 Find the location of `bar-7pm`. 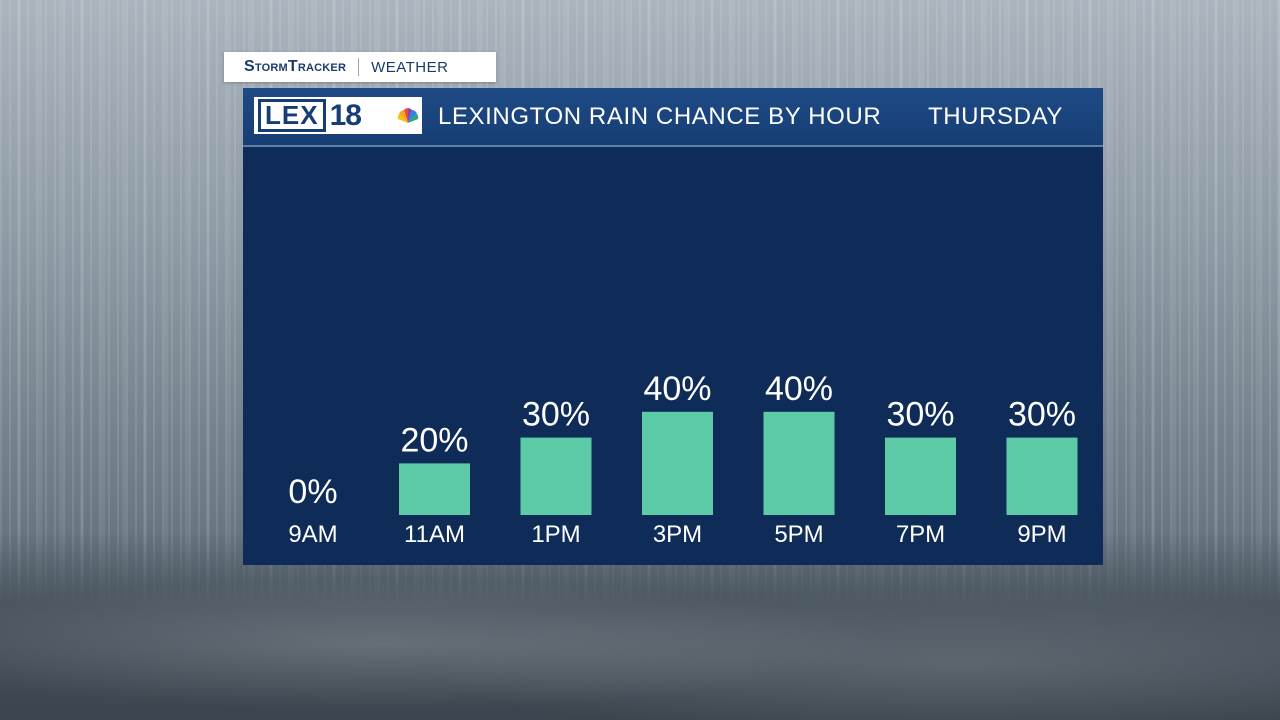

bar-7pm is located at coordinates (920, 476).